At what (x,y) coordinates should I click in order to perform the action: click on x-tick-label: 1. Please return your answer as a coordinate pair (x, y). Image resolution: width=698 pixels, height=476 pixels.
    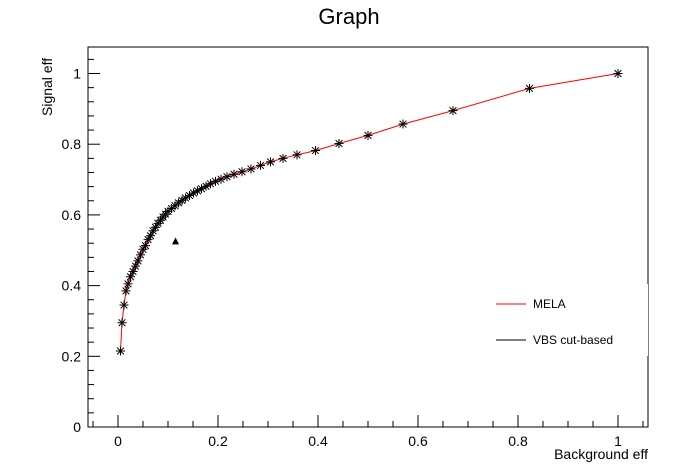
    Looking at the image, I should click on (618, 441).